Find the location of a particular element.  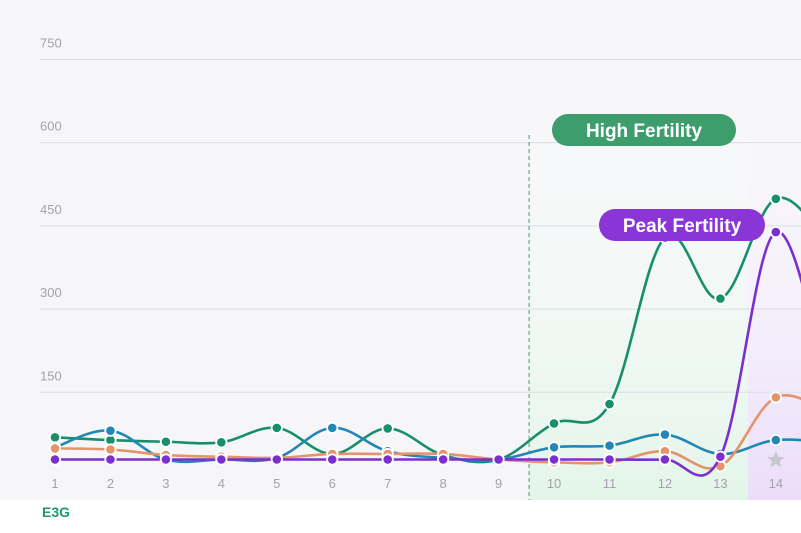

peak-fertility-badge-label: Peak Fertility is located at coordinates (682, 226).